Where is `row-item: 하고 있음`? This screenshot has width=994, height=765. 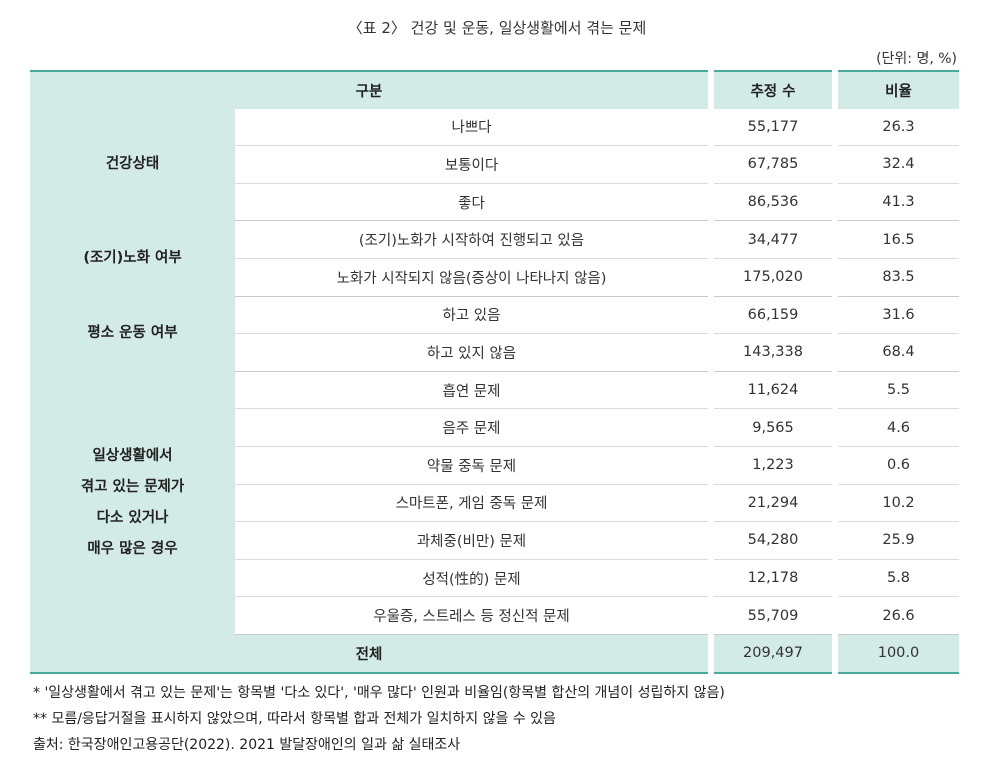
row-item: 하고 있음 is located at coordinates (473, 315).